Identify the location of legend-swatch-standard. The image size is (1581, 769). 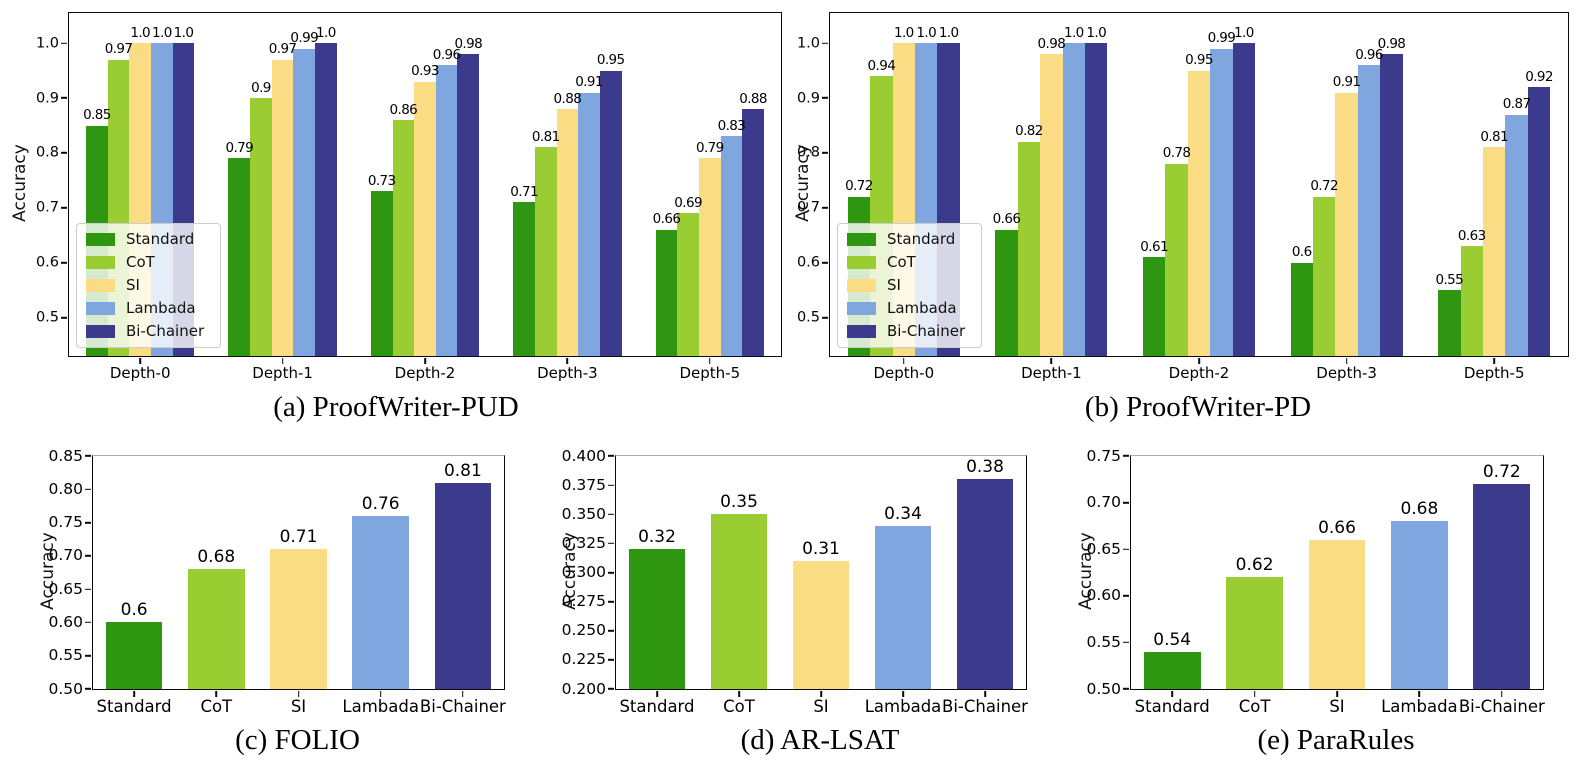
(861, 239).